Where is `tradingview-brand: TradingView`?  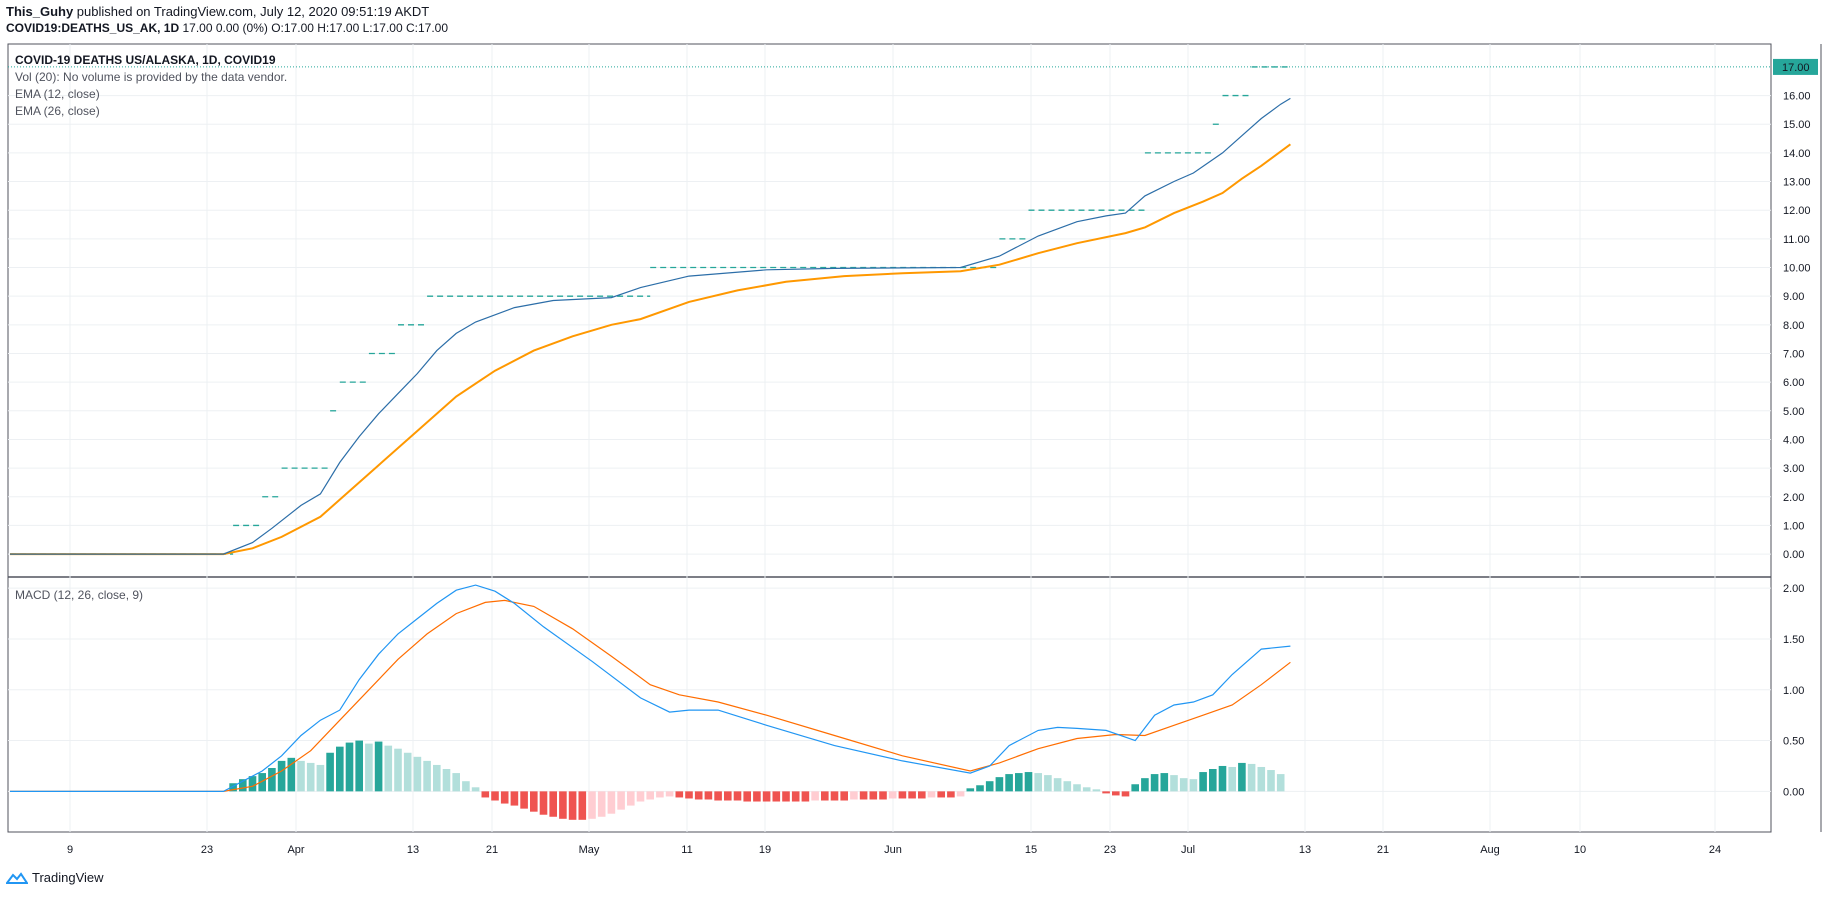
tradingview-brand: TradingView is located at coordinates (55, 877).